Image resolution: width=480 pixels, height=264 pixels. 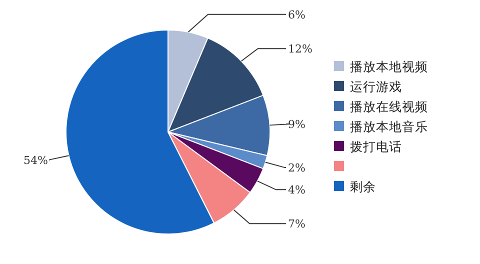 I want to click on data-label: 54%, so click(x=36, y=160).